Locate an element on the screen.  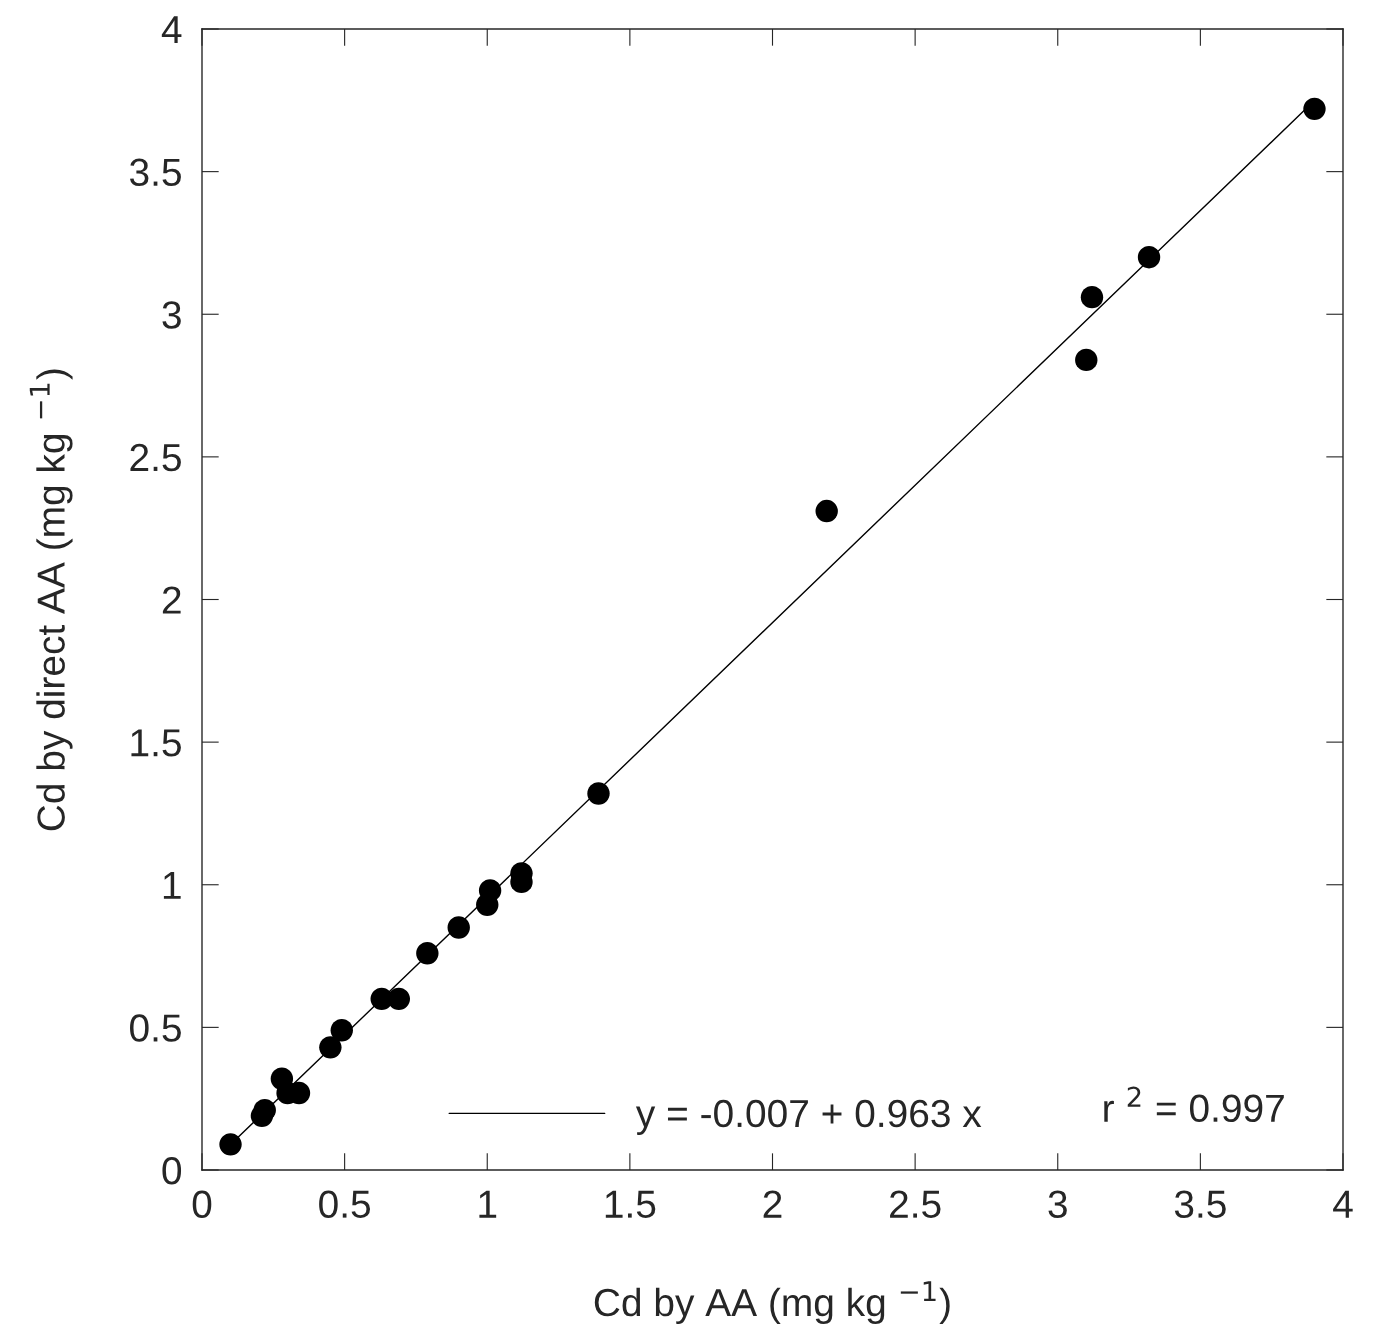
y-tick-label: 3 is located at coordinates (171, 315).